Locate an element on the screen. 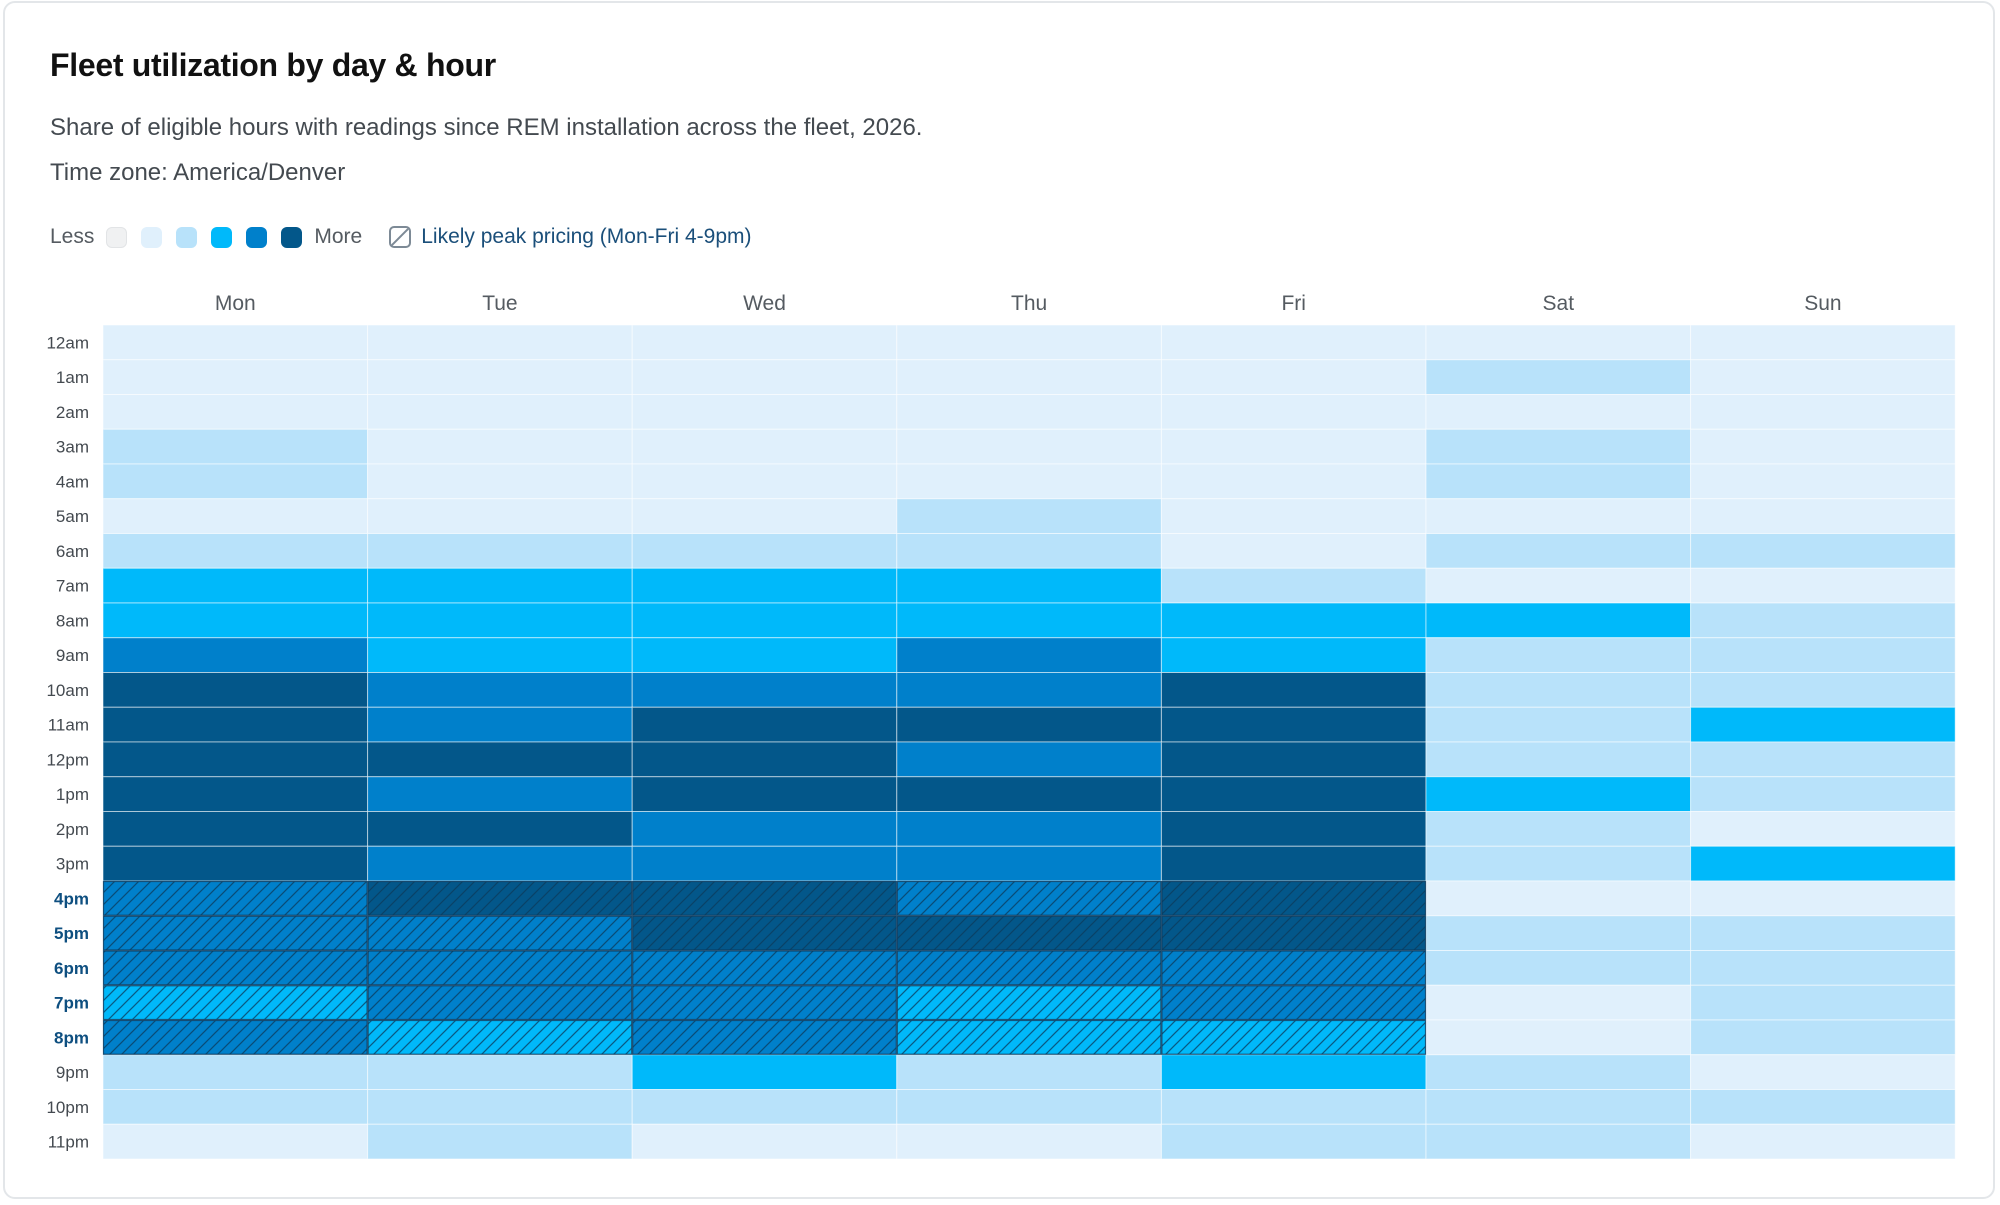 This screenshot has height=1205, width=2000. day-label-sun: Sun is located at coordinates (1822, 303).